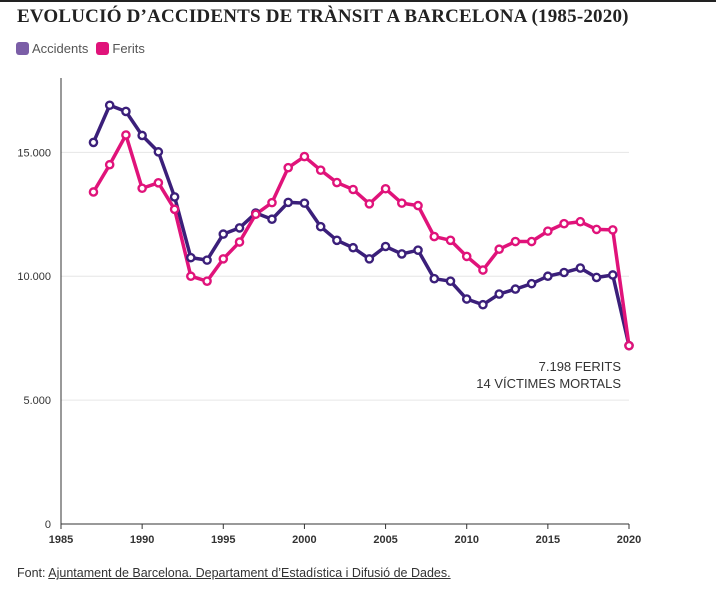 Image resolution: width=716 pixels, height=593 pixels. What do you see at coordinates (48, 525) in the screenshot?
I see `y-tick-label: 0` at bounding box center [48, 525].